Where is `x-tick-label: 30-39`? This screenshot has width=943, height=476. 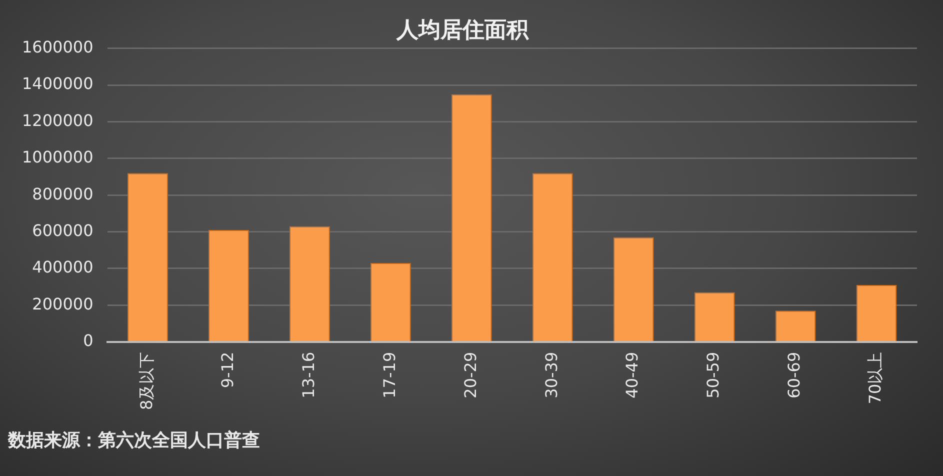
x-tick-label: 30-39 is located at coordinates (551, 375).